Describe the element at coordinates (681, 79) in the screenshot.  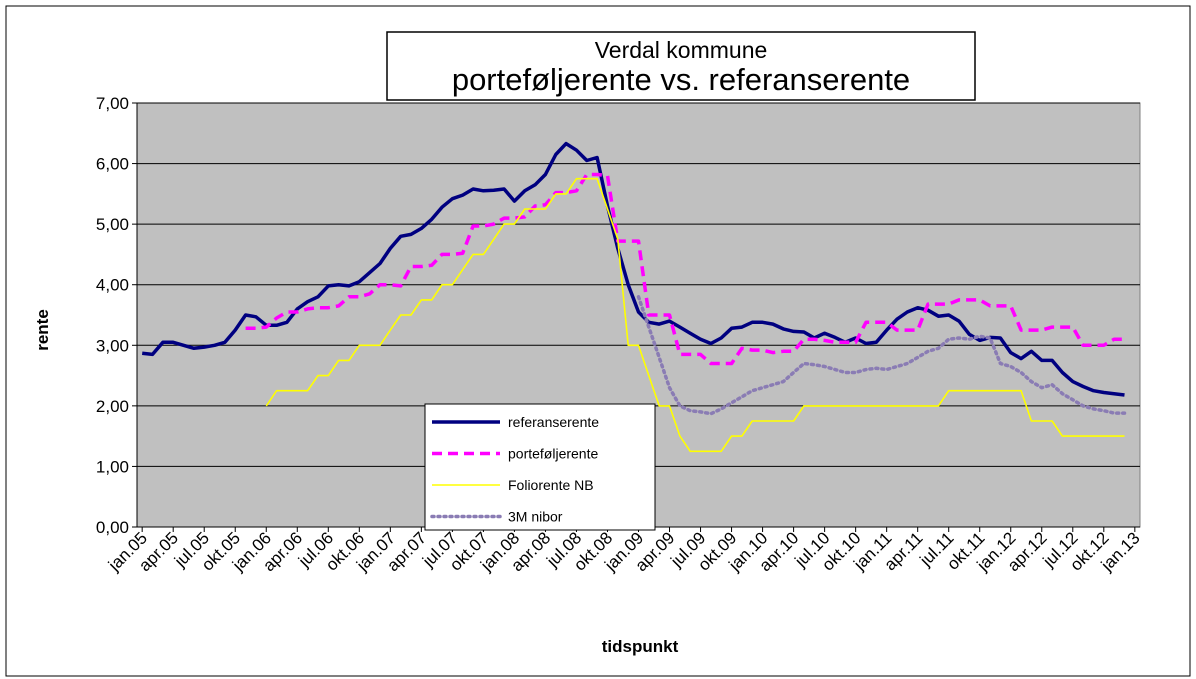
I see `chart-subtitle: porteføljerente vs. referanserente` at that location.